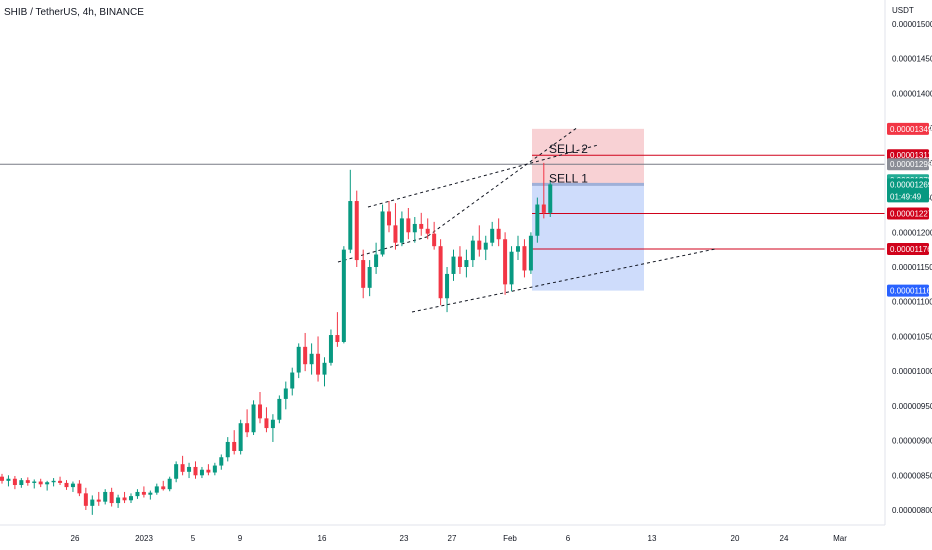 The width and height of the screenshot is (932, 550). I want to click on time-tick-label: Feb, so click(510, 538).